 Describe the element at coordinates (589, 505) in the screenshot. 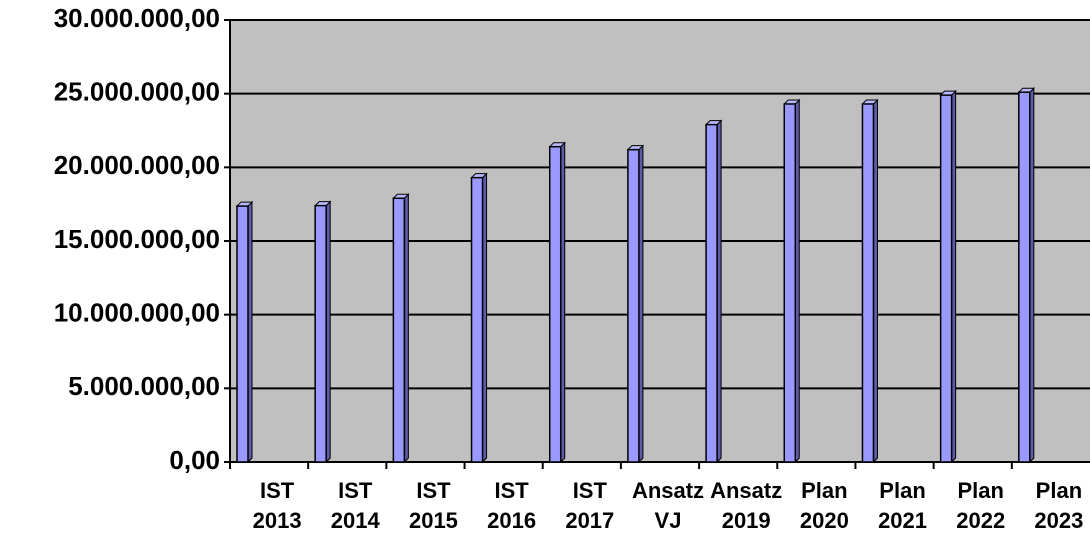

I see `x-tick-label: IST 2017` at that location.